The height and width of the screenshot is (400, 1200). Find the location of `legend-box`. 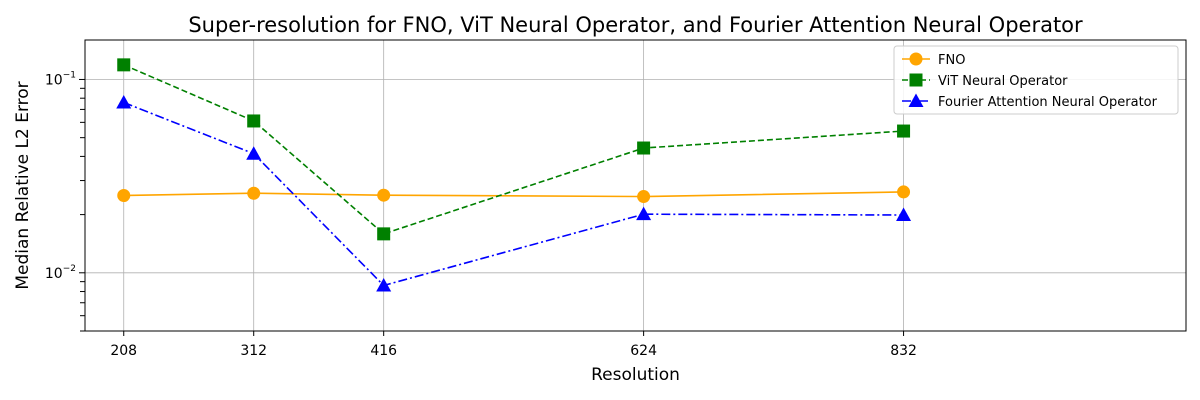

legend-box is located at coordinates (1036, 80).